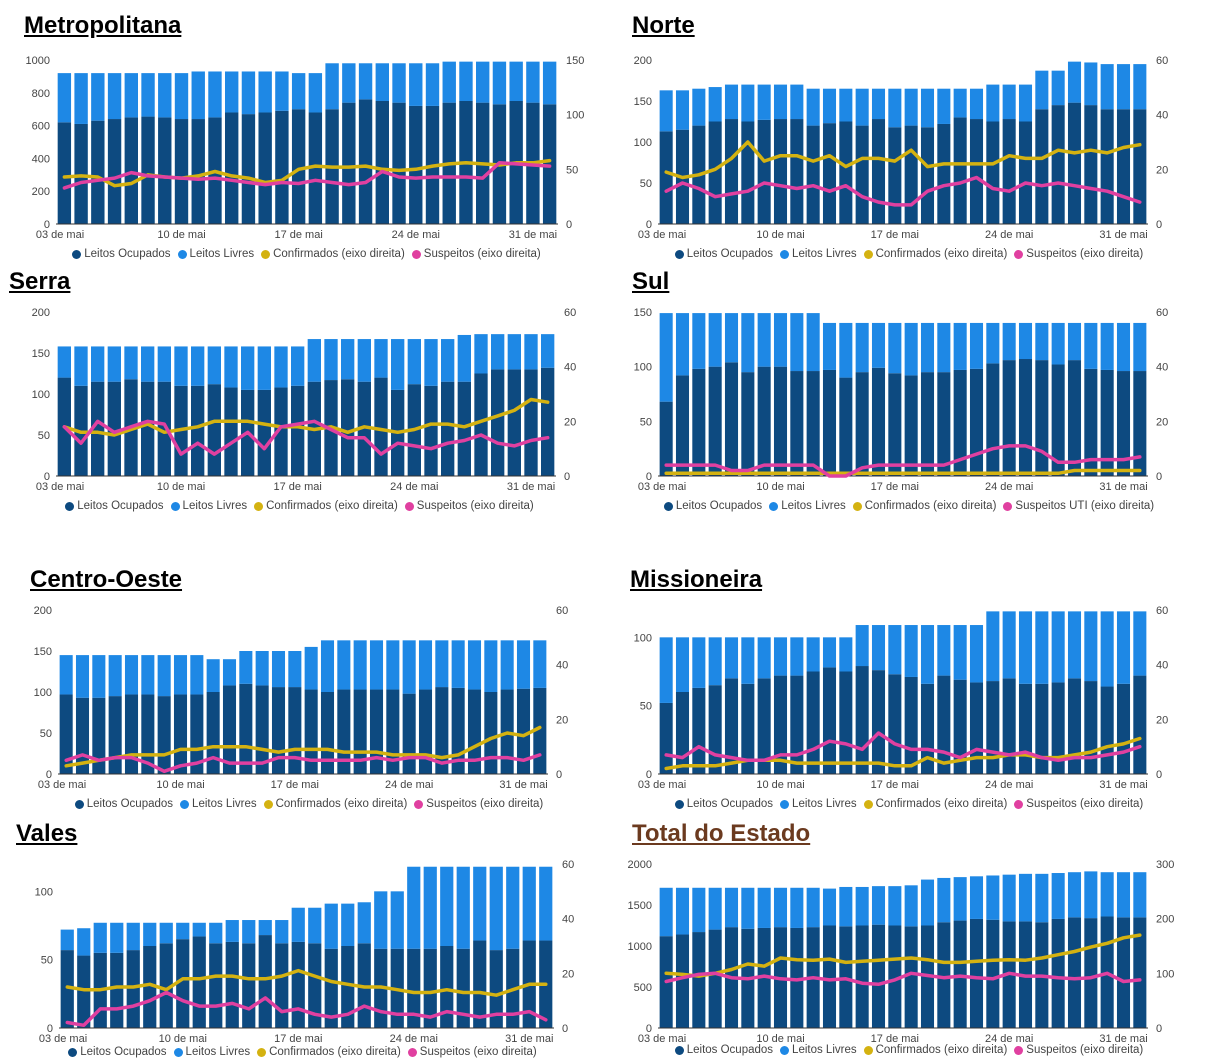 The image size is (1205, 1062). I want to click on legend-label: Leitos Ocupados, so click(120, 506).